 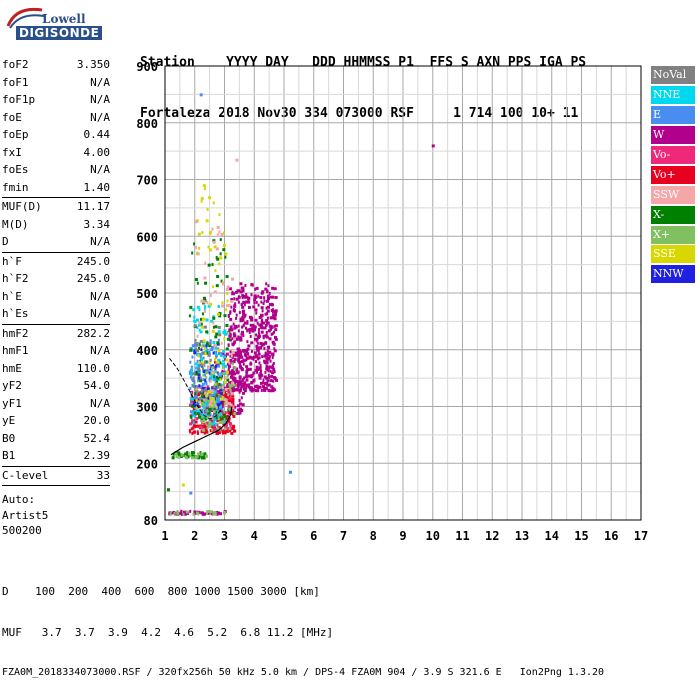 I want to click on param-value: 0.44, so click(x=97, y=134).